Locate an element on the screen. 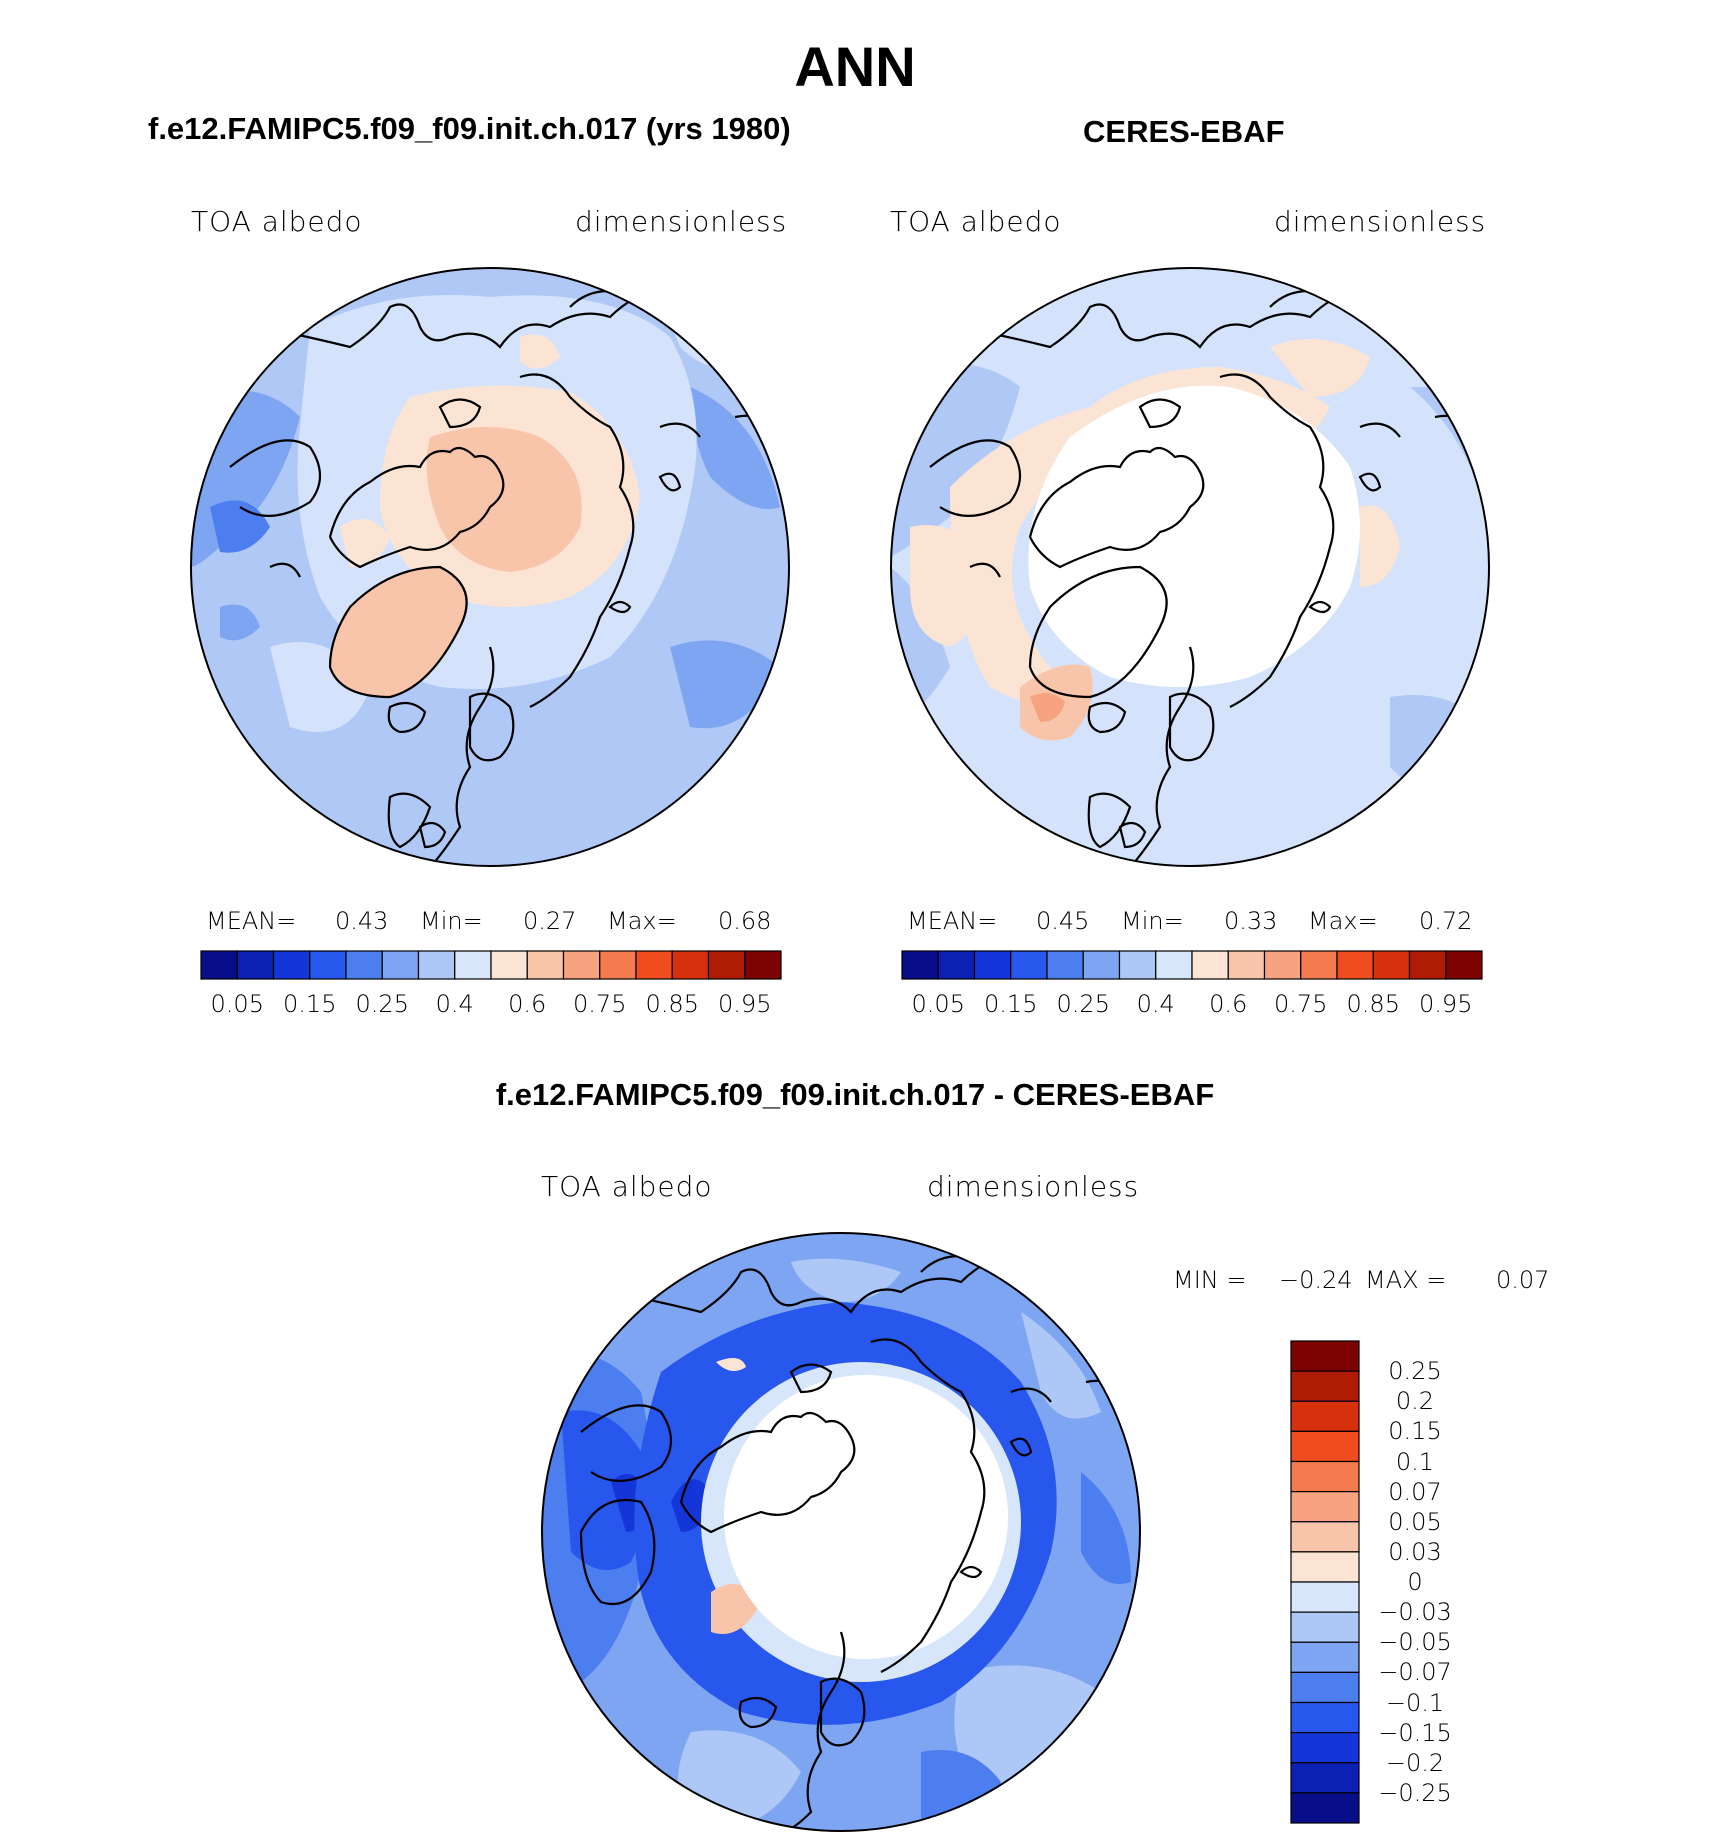  model-colorbar-tick-label: 0.4 is located at coordinates (454, 1004).